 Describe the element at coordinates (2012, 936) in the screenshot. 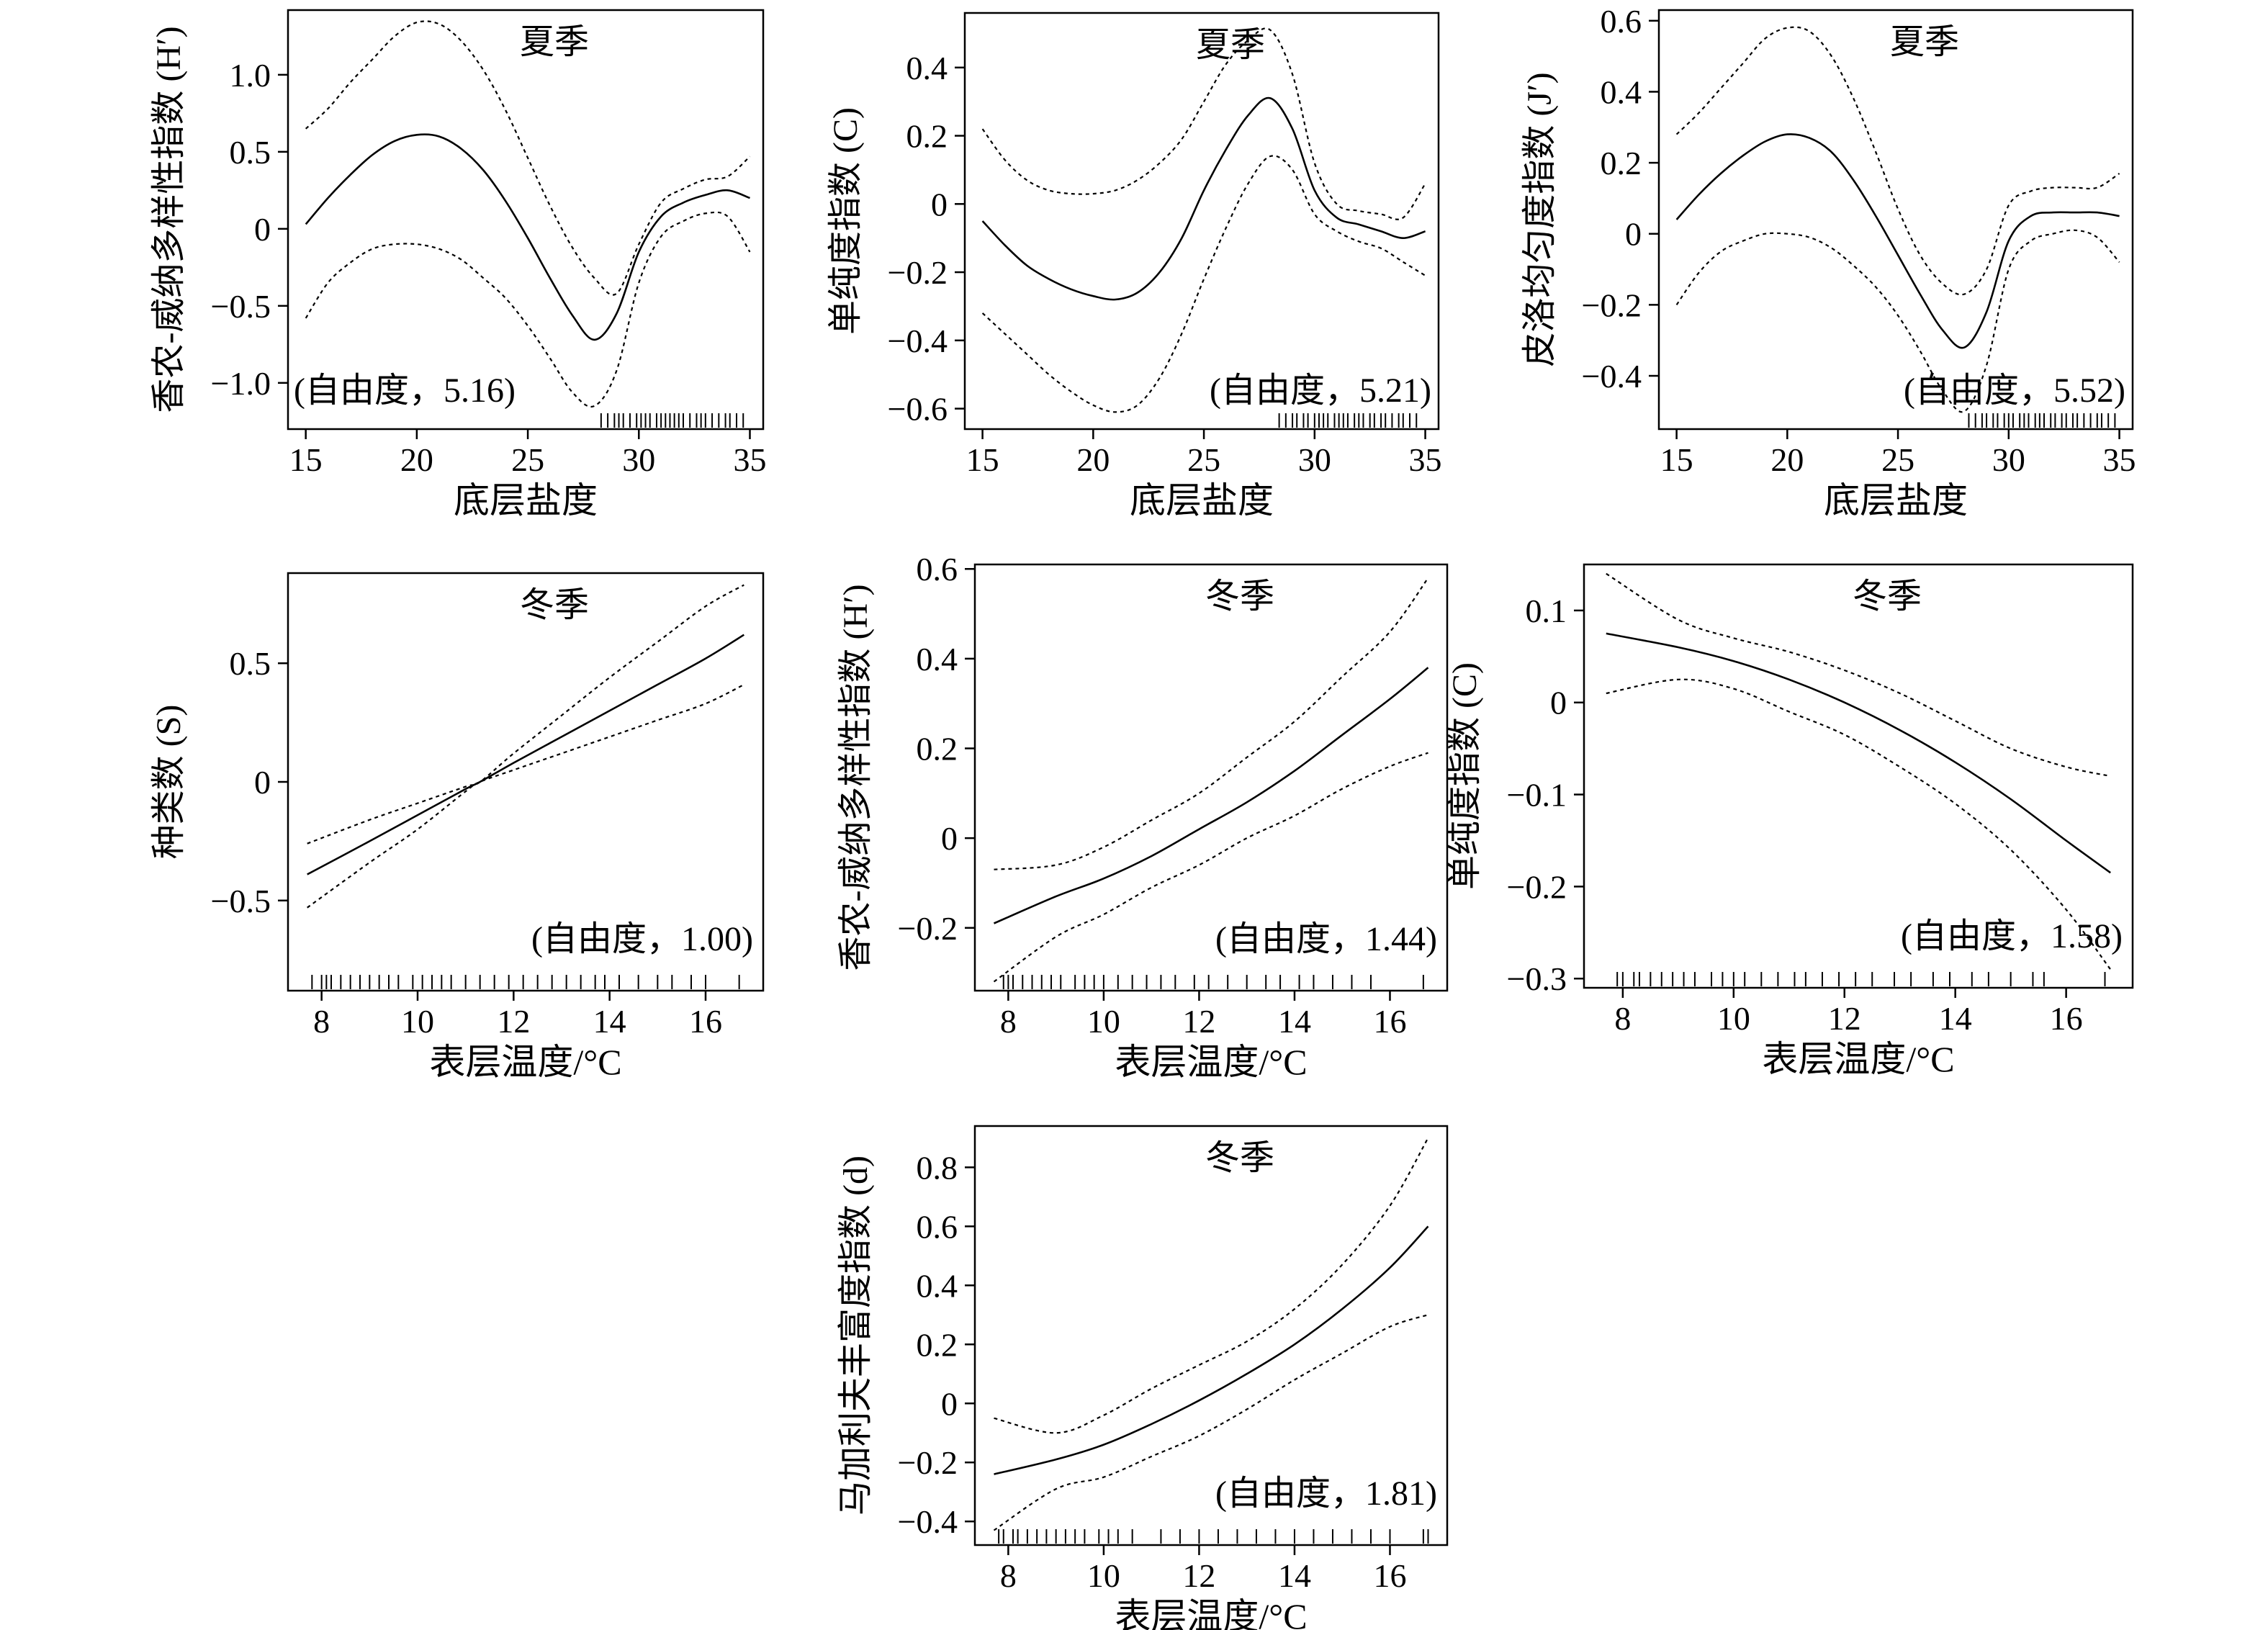

I see `df-label: (自由度，1.58)` at that location.